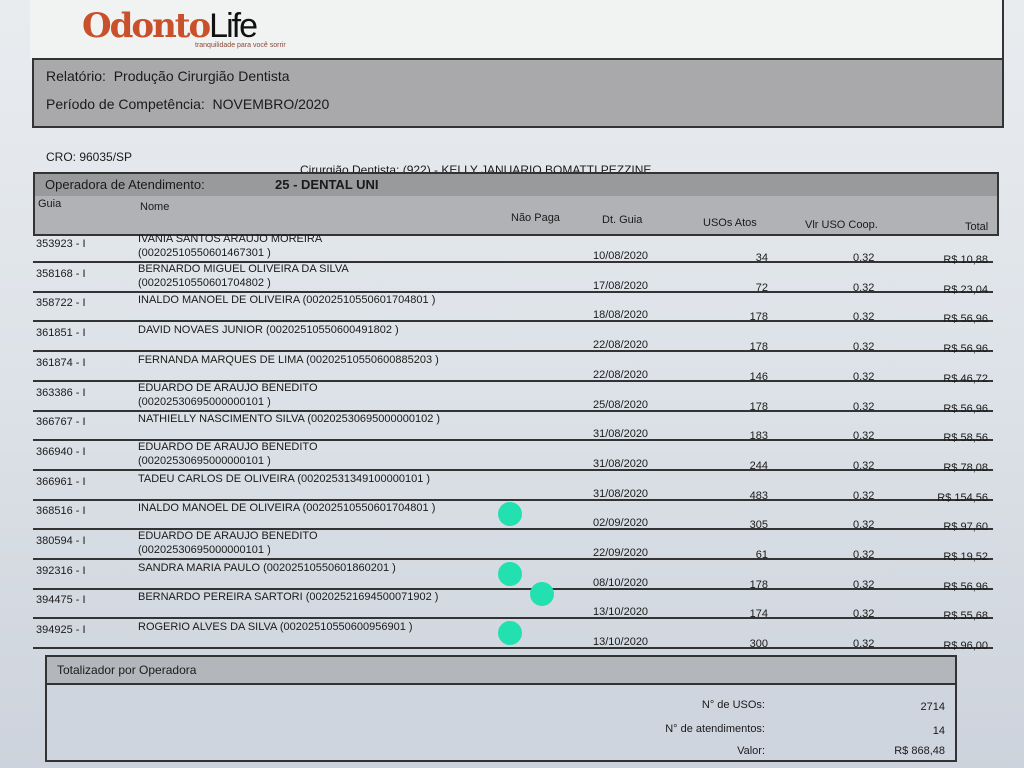 This screenshot has width=1024, height=768. I want to click on col-nome: Nome, so click(155, 207).